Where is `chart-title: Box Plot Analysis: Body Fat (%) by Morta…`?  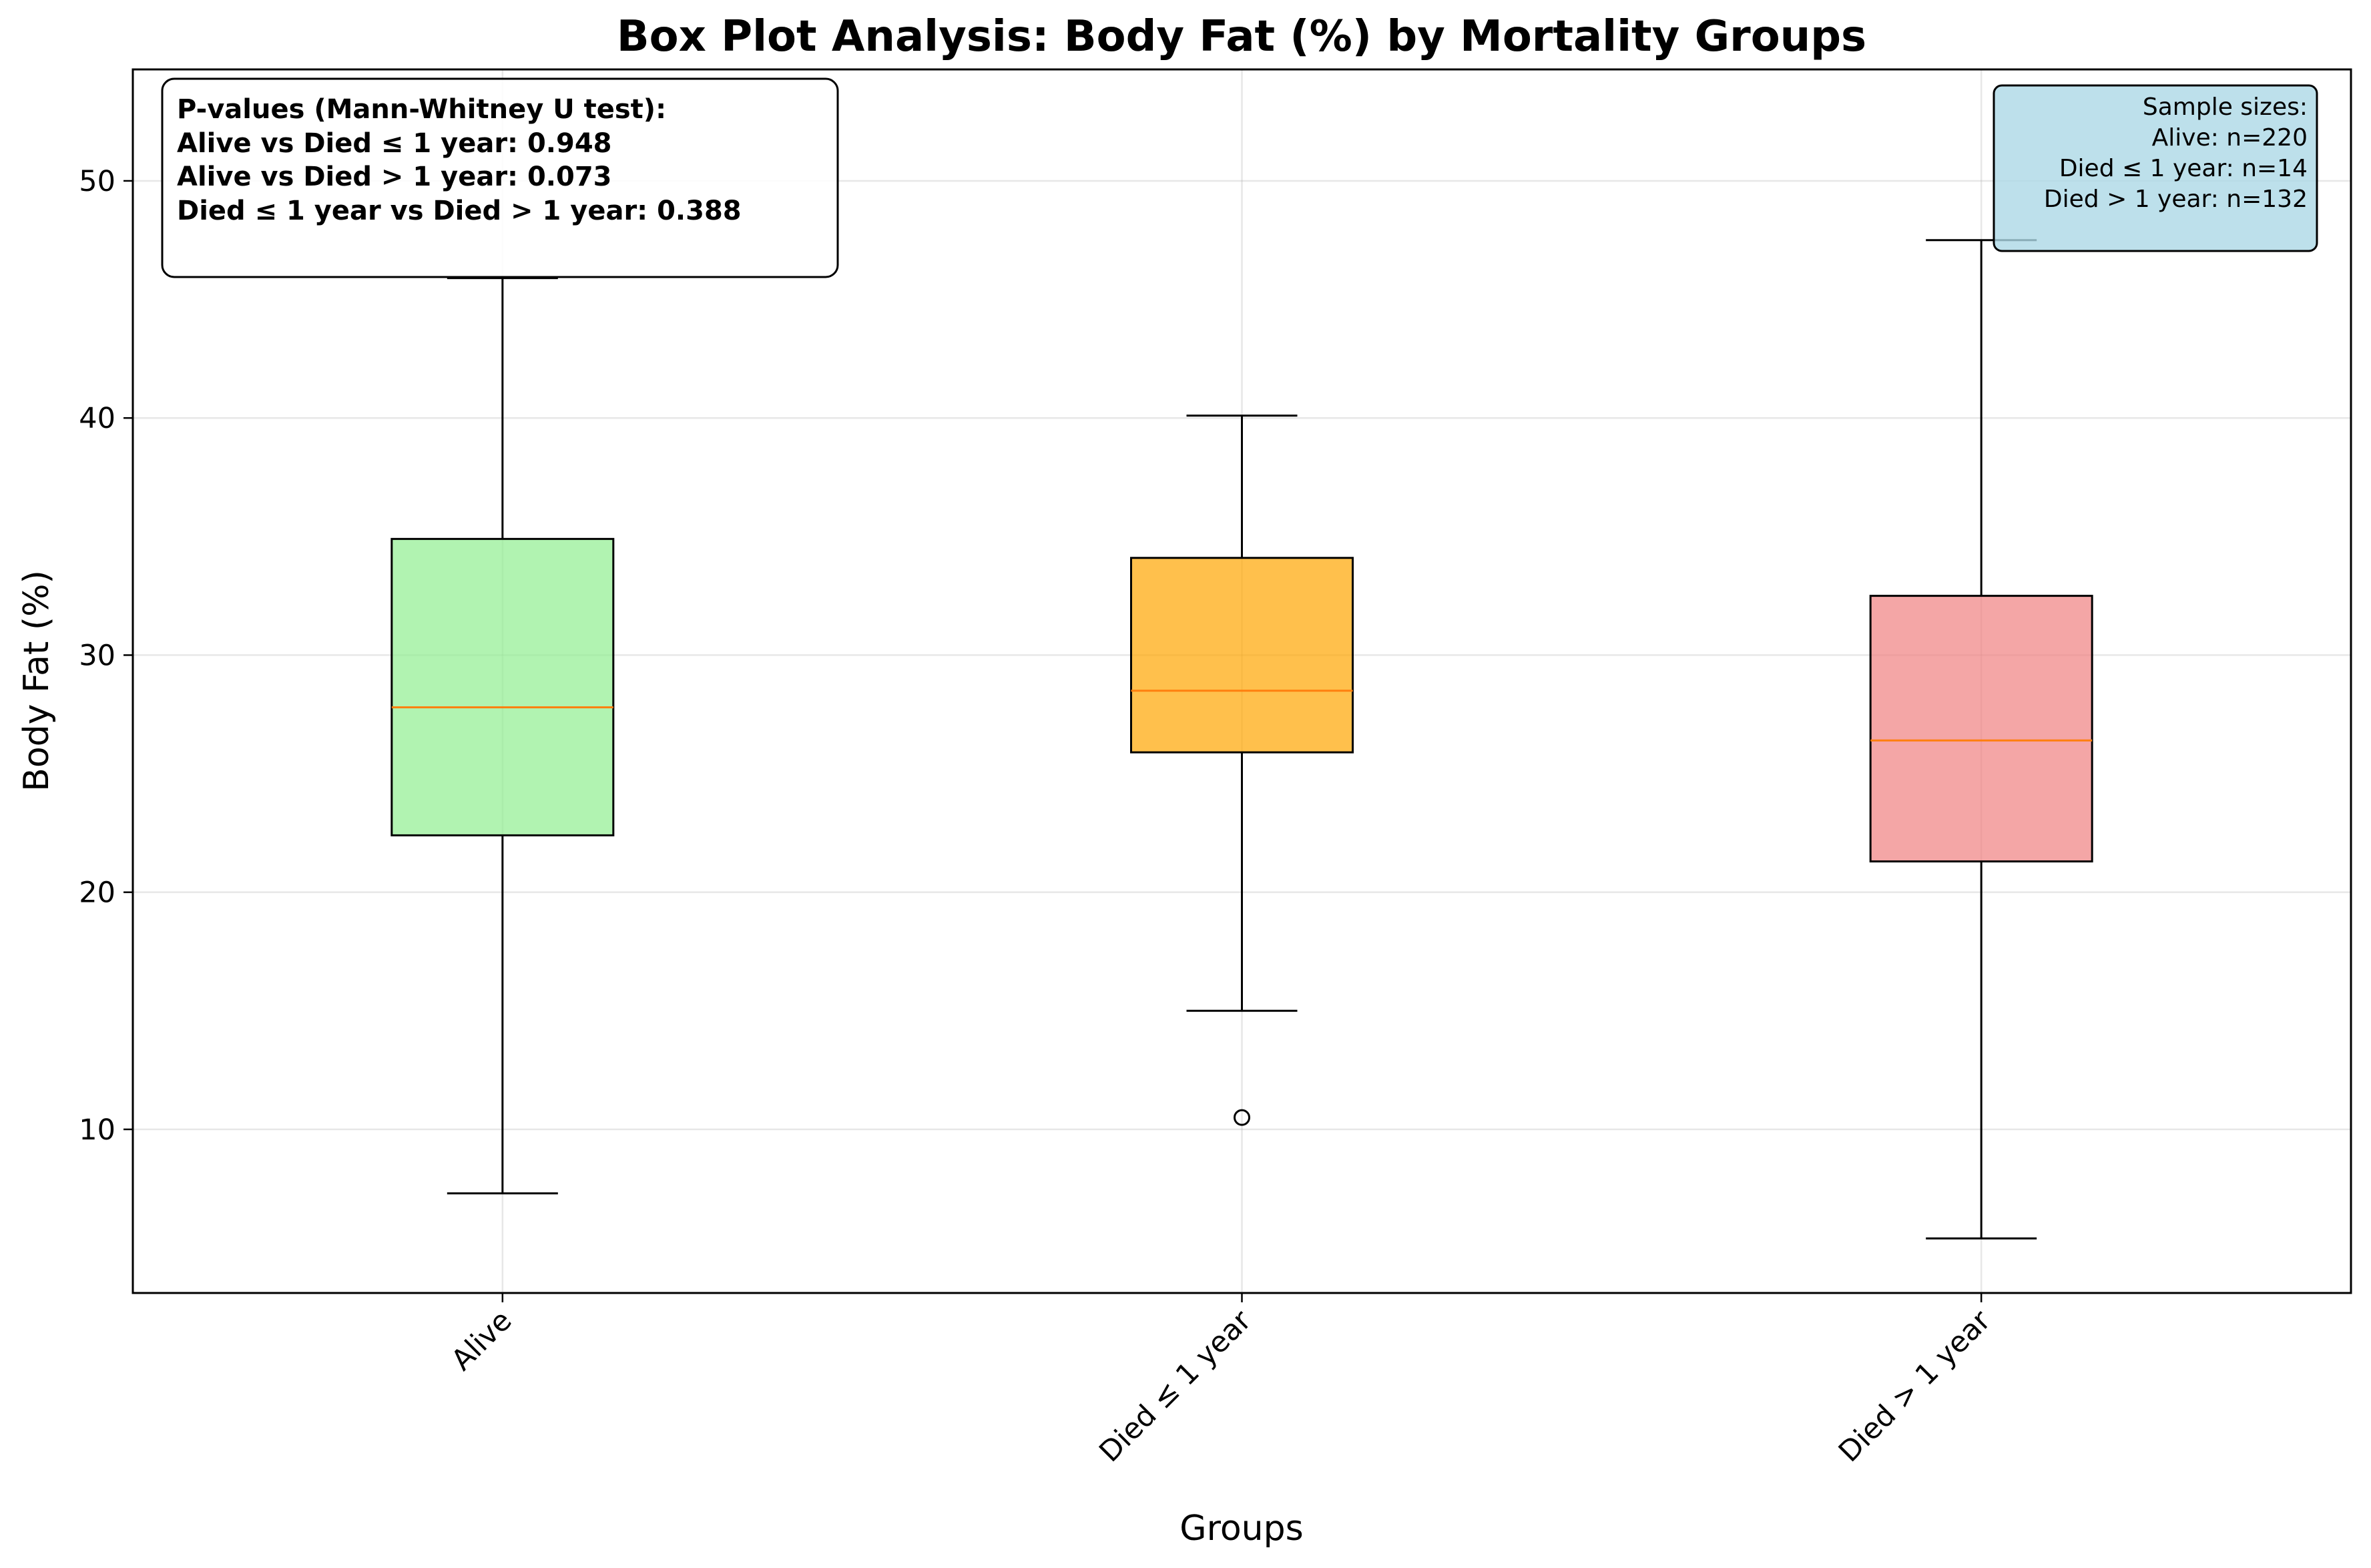 chart-title: Box Plot Analysis: Body Fat (%) by Morta… is located at coordinates (1241, 36).